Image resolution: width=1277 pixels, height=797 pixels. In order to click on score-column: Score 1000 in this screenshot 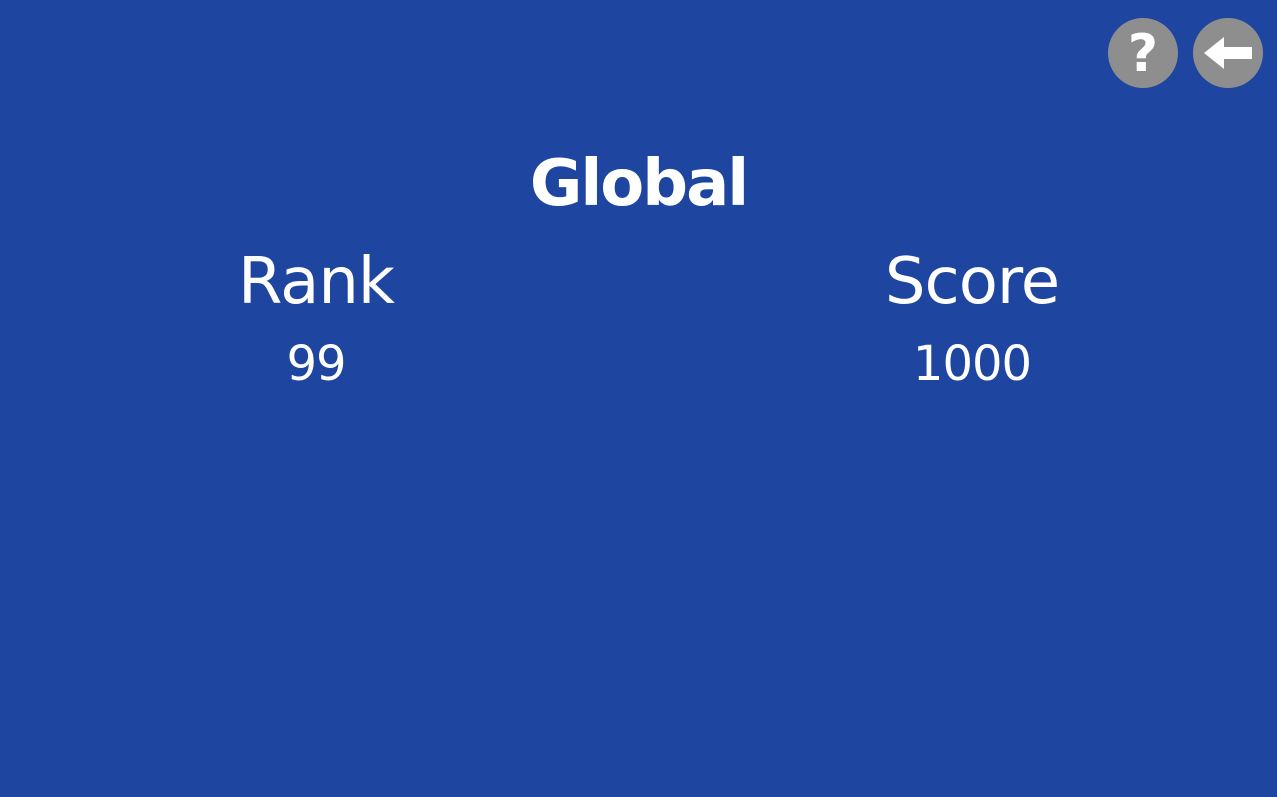, I will do `click(972, 319)`.